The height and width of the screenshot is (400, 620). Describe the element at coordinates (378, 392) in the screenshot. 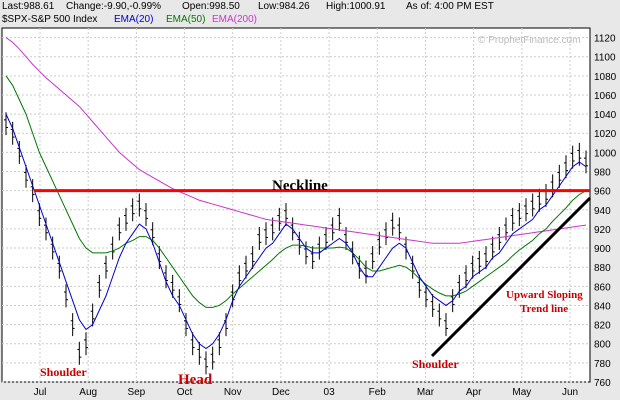

I see `x-tick-label: Feb` at that location.